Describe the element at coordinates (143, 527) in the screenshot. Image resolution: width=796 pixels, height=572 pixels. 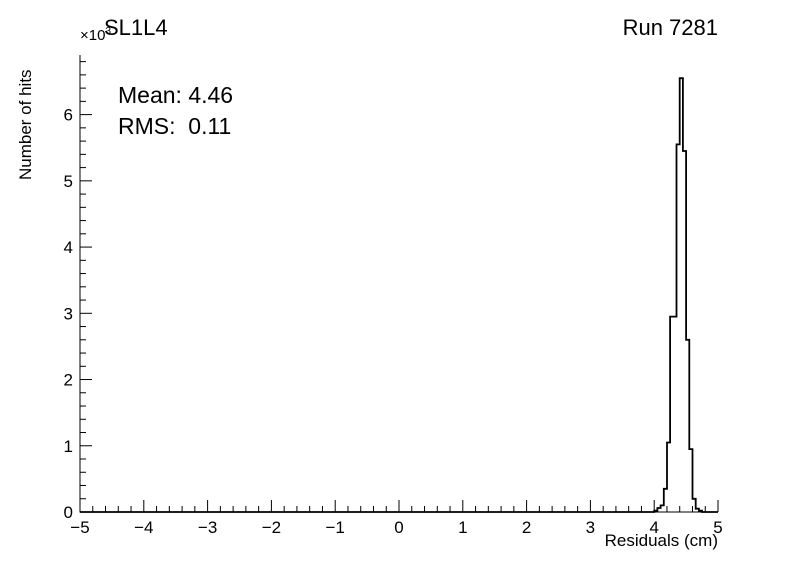
I see `svg-text: −4` at that location.